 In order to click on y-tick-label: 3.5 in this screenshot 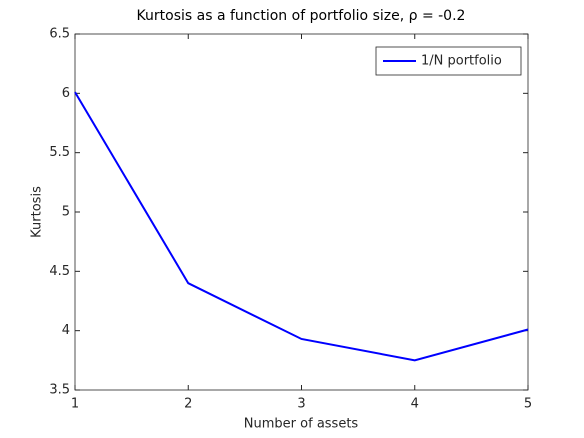, I will do `click(59, 390)`.